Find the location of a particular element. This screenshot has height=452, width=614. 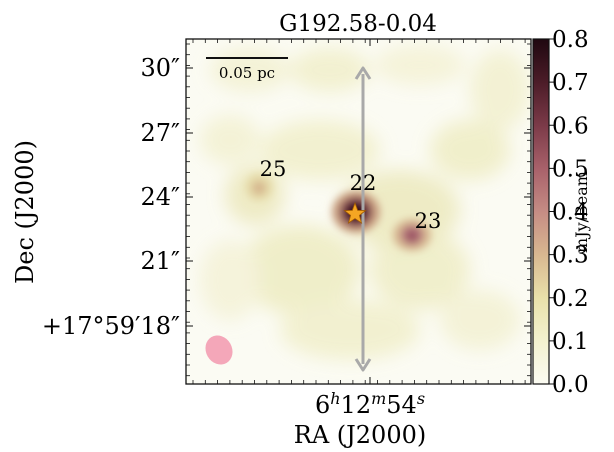

colorbar-ticks: 0.0 0.1 0.2 0.3 0.4 0.5 0.6 0.7 0.8 is located at coordinates (569, 212).